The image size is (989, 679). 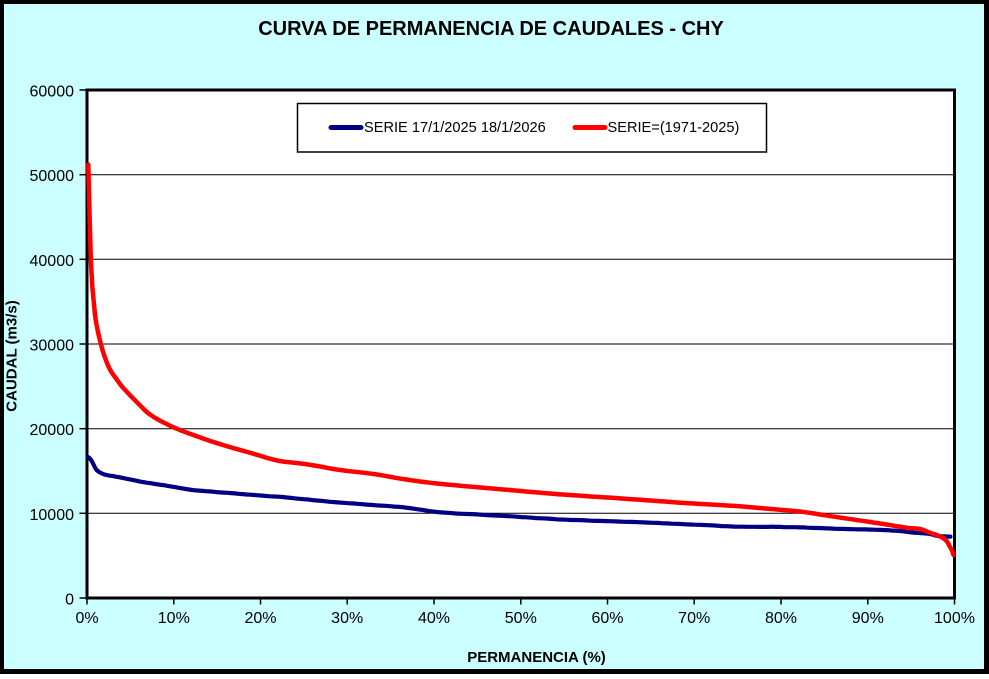 What do you see at coordinates (694, 618) in the screenshot?
I see `svg-text: 70%` at bounding box center [694, 618].